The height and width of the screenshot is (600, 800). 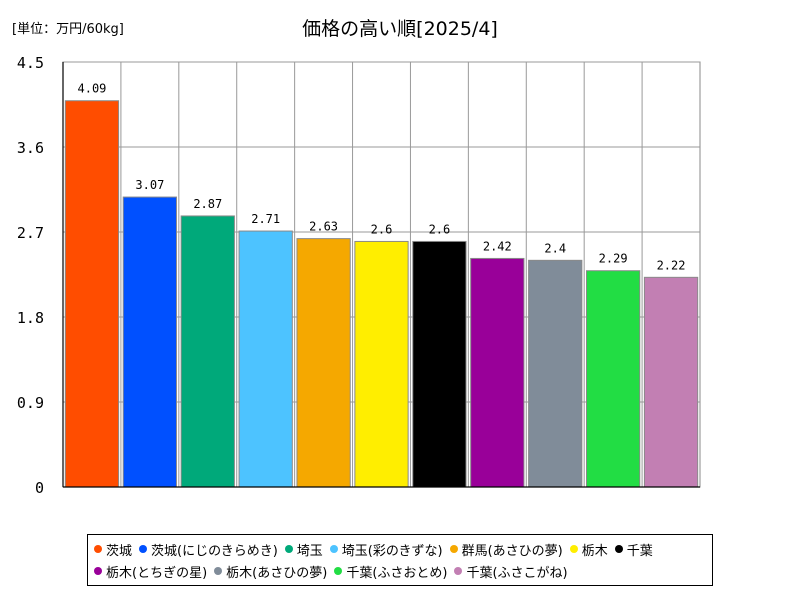 What do you see at coordinates (397, 573) in the screenshot?
I see `legend-label: 千葉(ふさおとめ)` at bounding box center [397, 573].